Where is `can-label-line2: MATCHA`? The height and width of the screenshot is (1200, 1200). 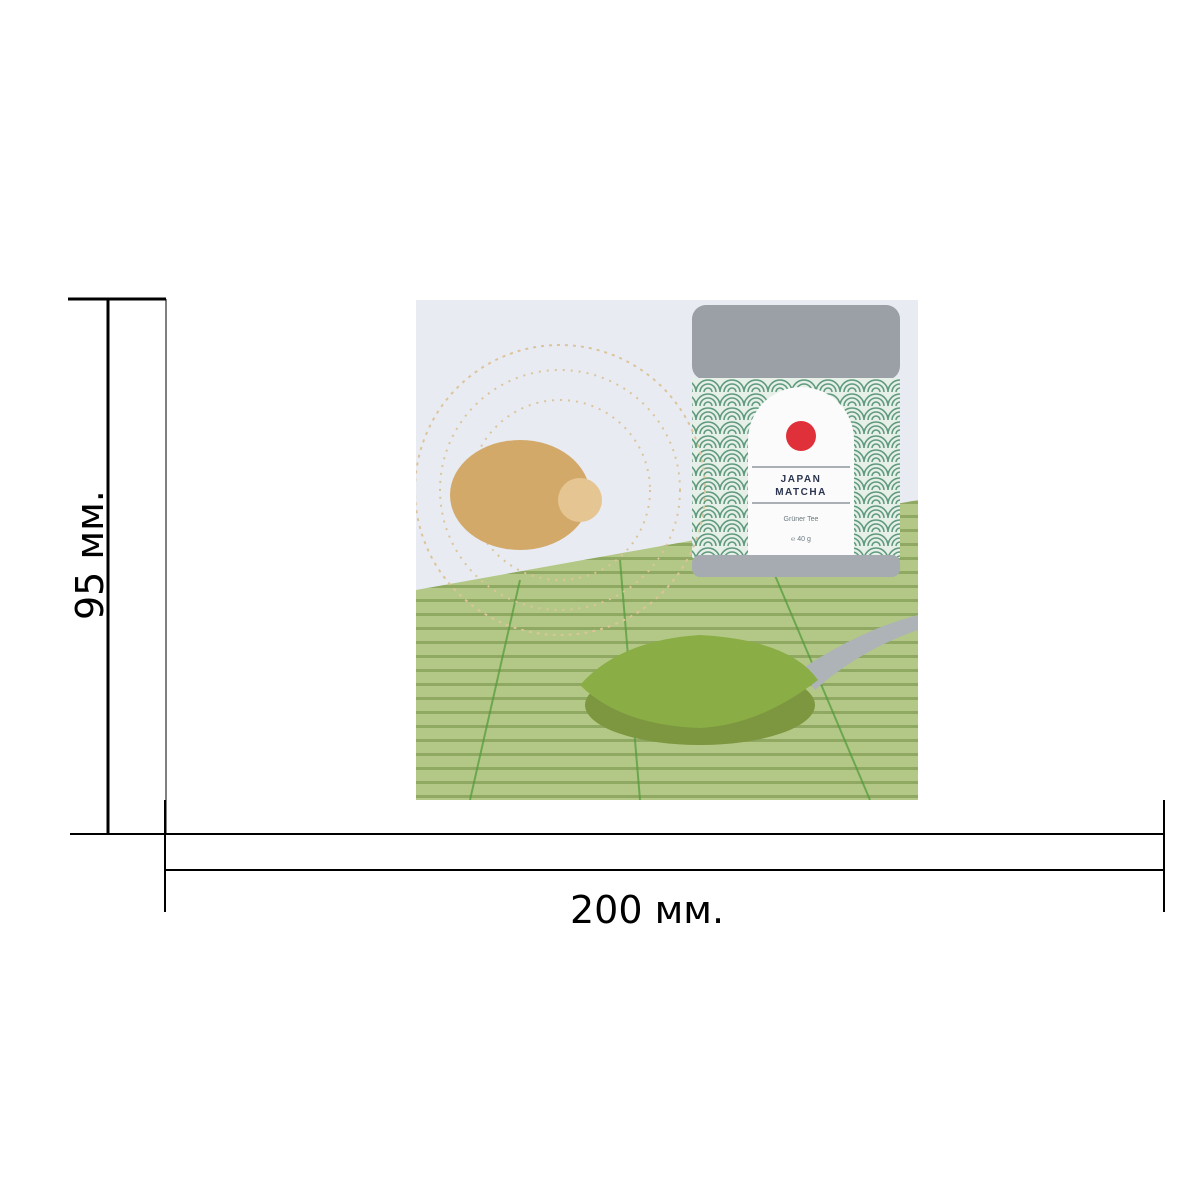
can-label-line2: MATCHA is located at coordinates (801, 492).